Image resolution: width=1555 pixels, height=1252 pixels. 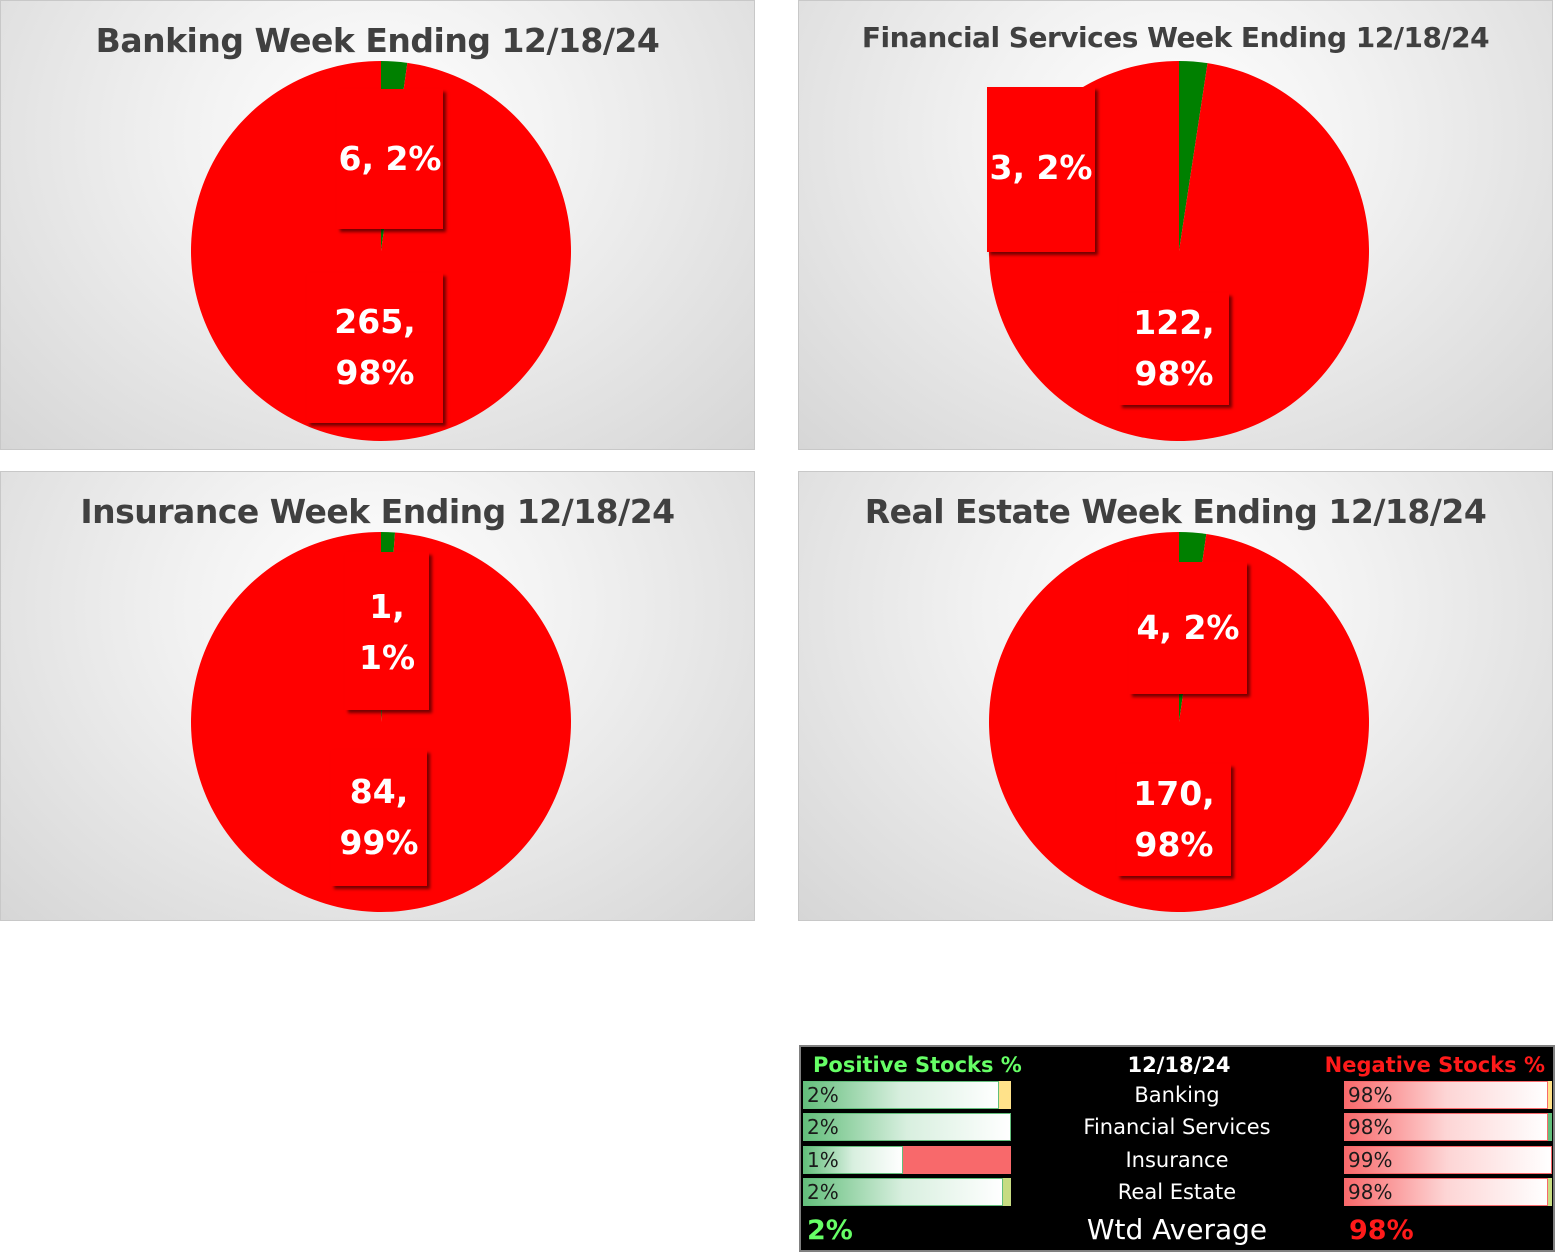 What do you see at coordinates (1175, 511) in the screenshot?
I see `chart-title: Real Estate Week Ending 12/18/24` at bounding box center [1175, 511].